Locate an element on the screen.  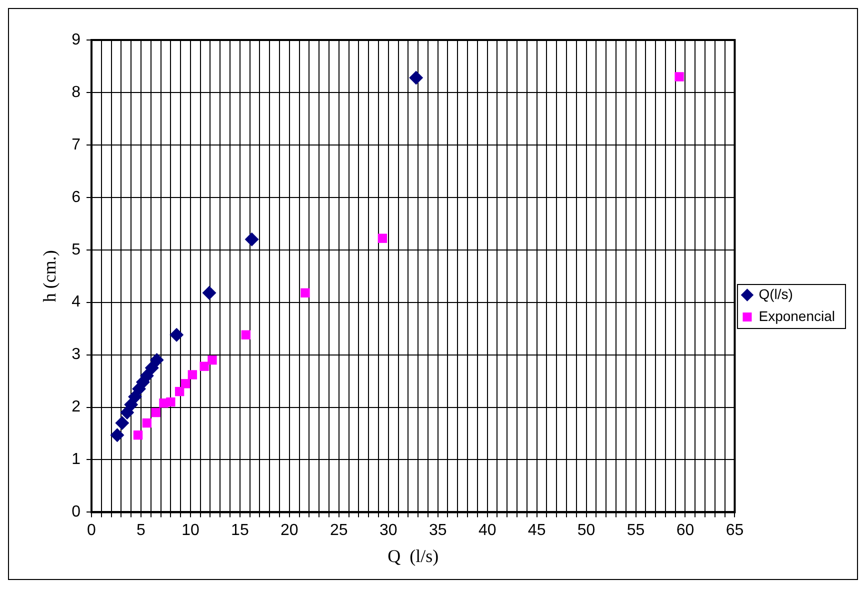
y-tick-label: 1 is located at coordinates (76, 459).